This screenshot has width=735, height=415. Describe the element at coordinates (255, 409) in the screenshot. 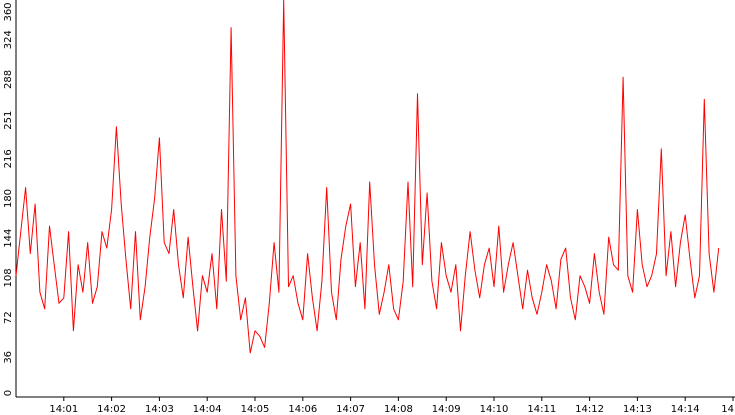

I see `x-tick-label: 14:05` at that location.